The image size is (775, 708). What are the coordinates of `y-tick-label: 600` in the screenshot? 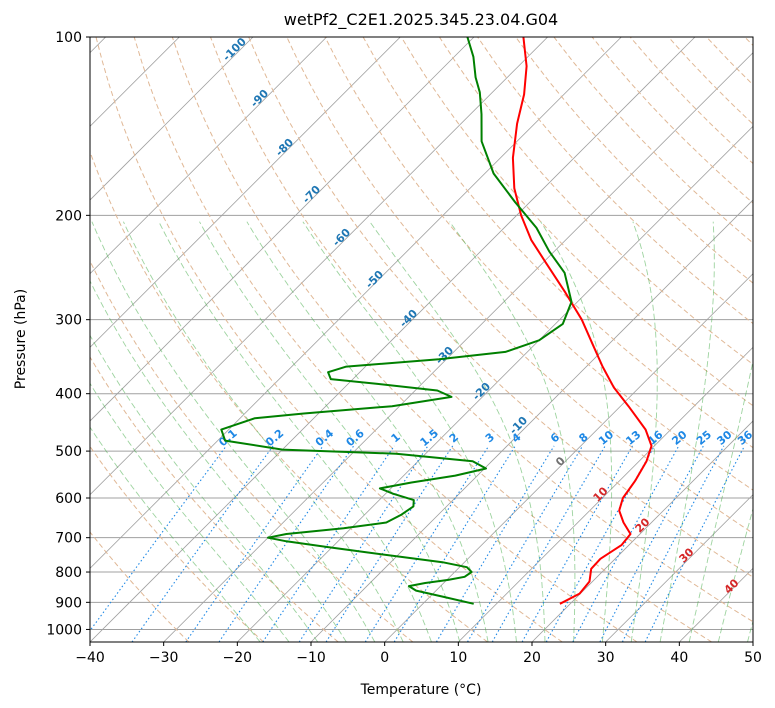 It's located at (68, 499).